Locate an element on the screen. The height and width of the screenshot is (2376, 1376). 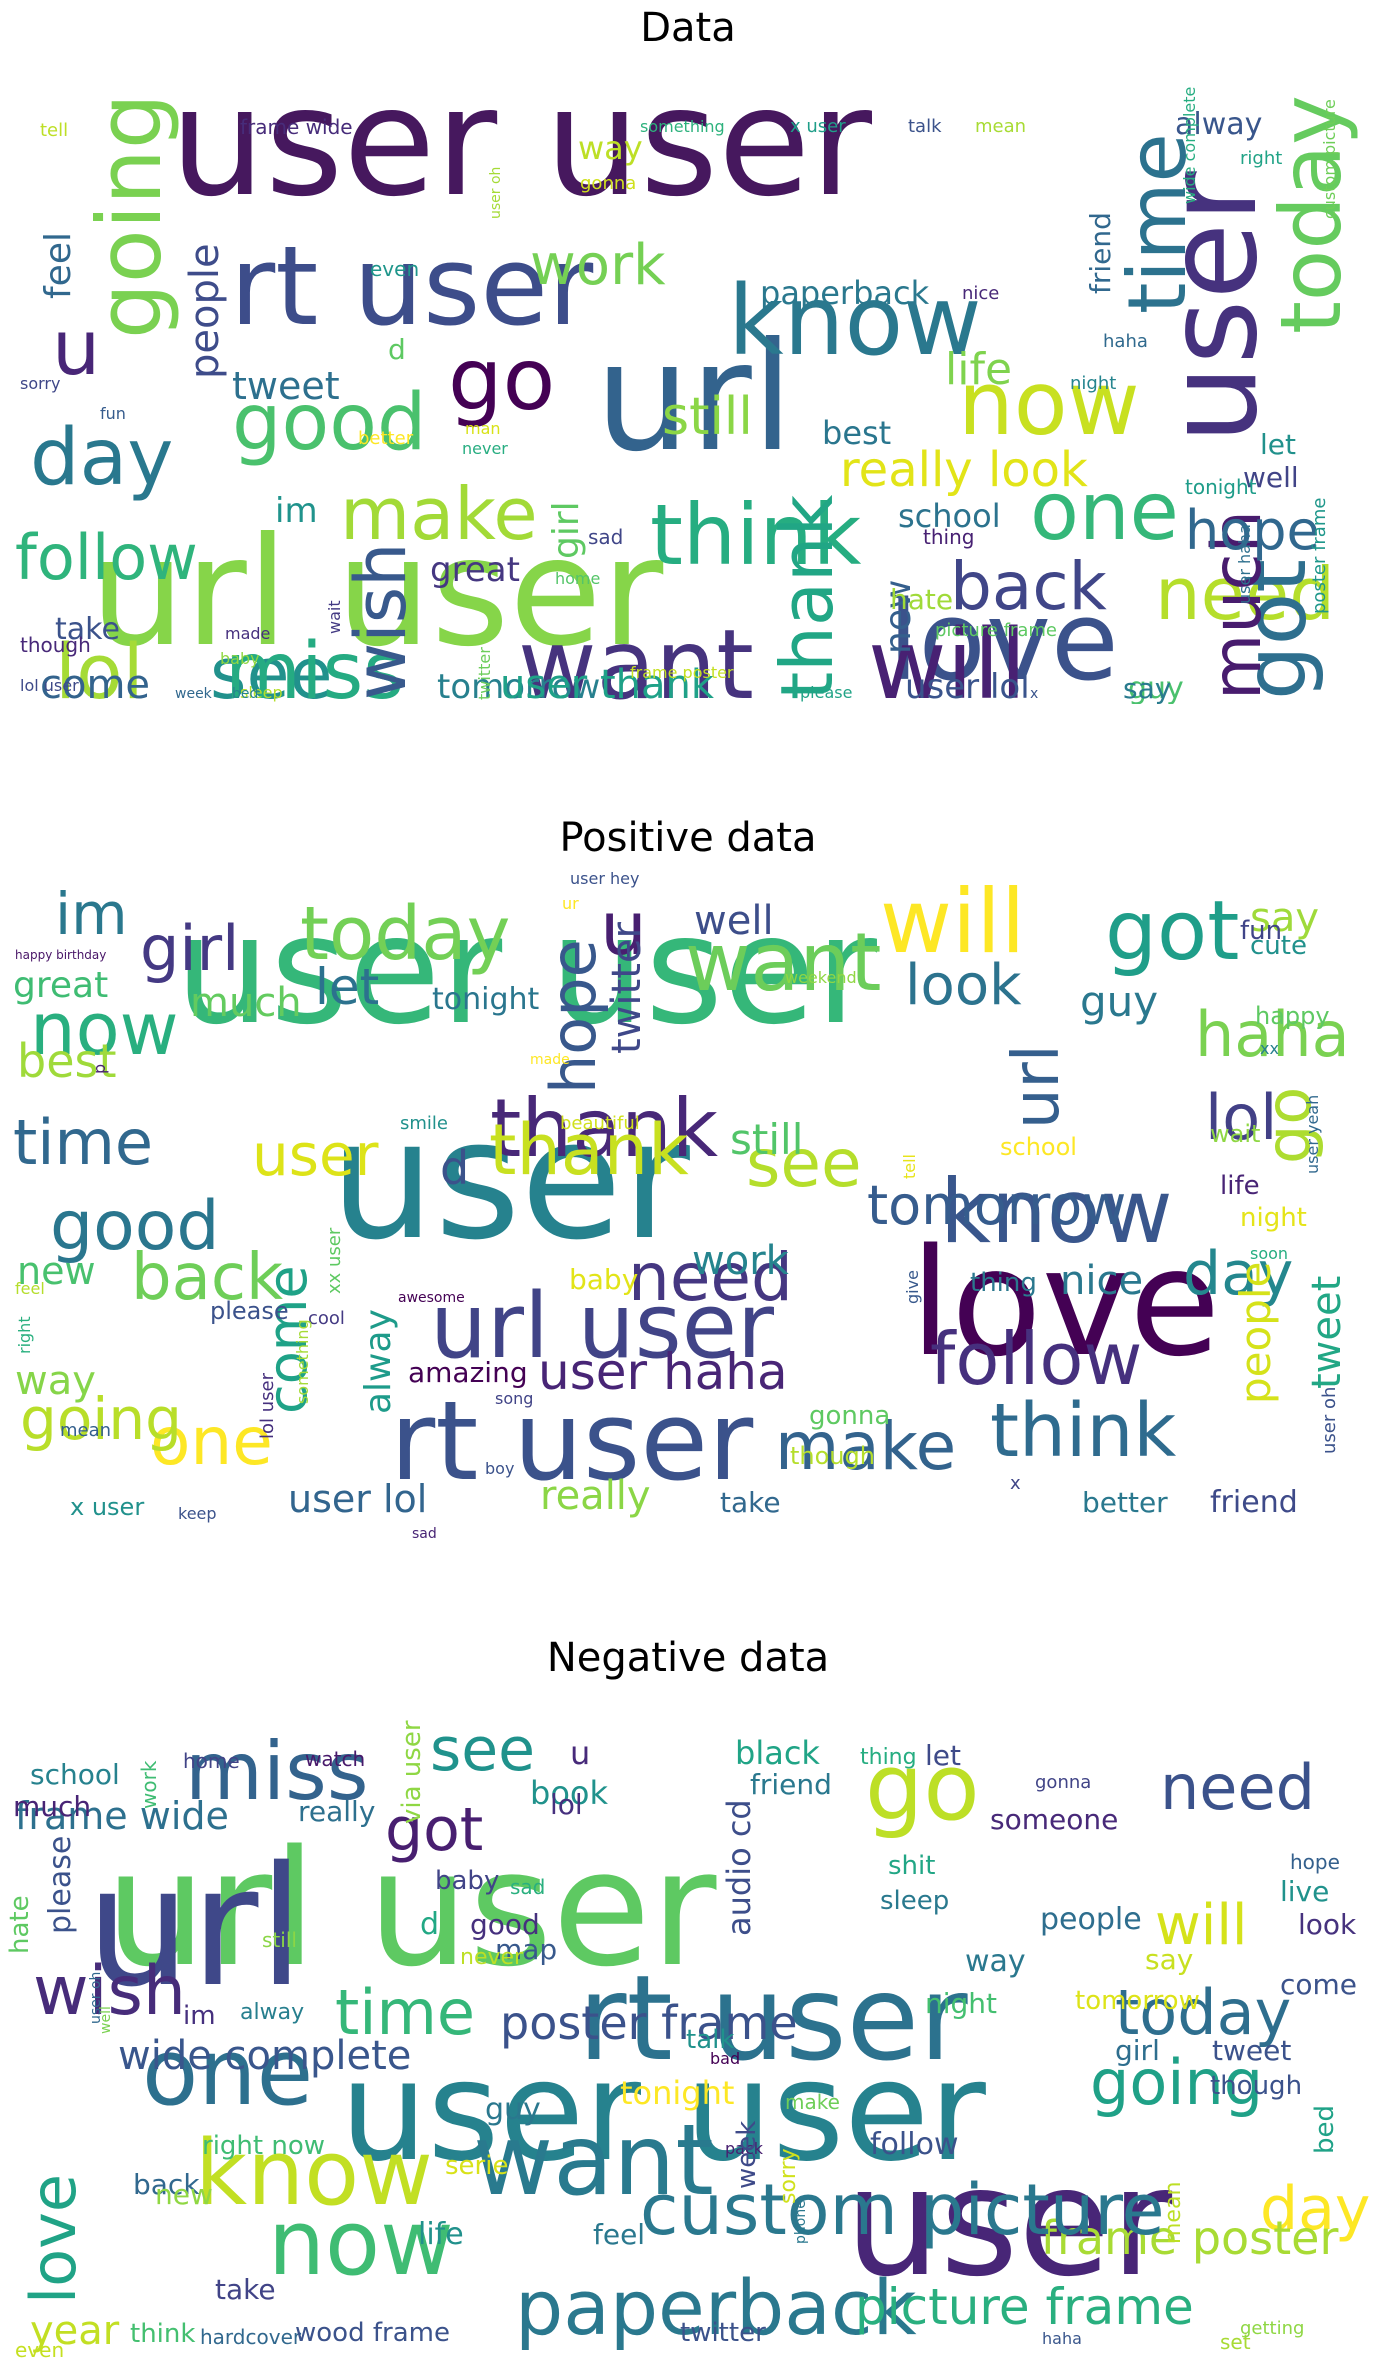
word-positive-10: want is located at coordinates (783, 962).